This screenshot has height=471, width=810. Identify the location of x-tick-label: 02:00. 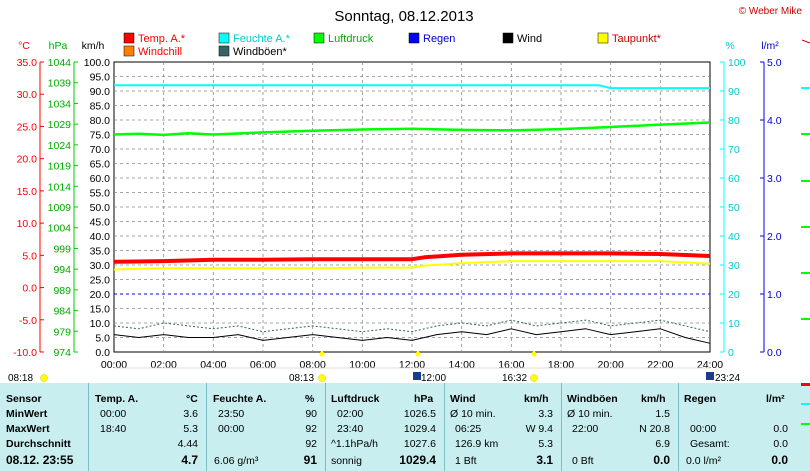
(164, 365).